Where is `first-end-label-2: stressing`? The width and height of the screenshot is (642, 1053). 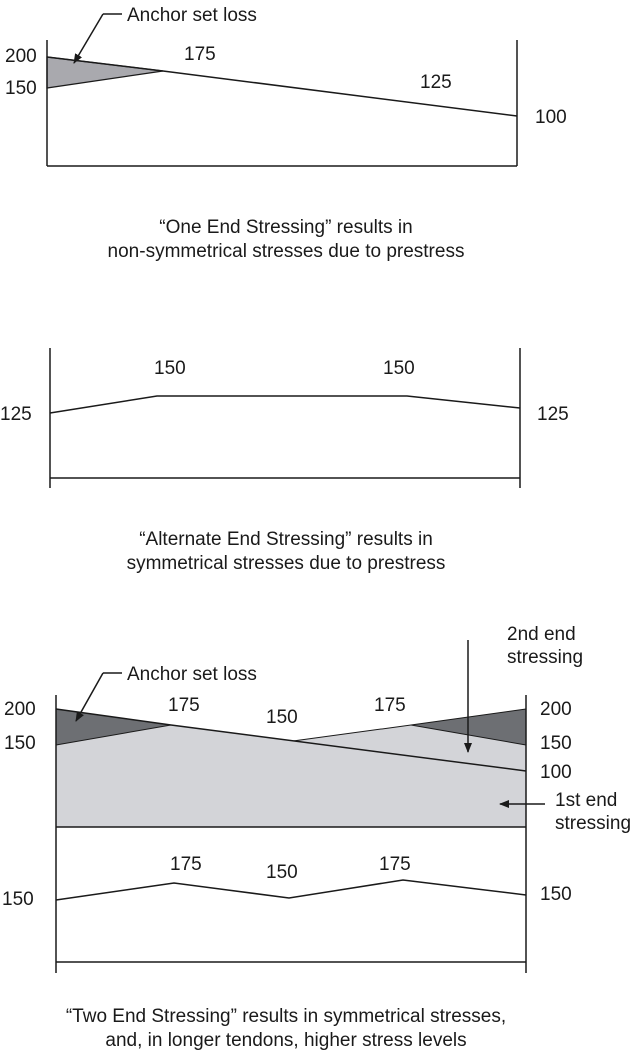
first-end-label-2: stressing is located at coordinates (593, 823).